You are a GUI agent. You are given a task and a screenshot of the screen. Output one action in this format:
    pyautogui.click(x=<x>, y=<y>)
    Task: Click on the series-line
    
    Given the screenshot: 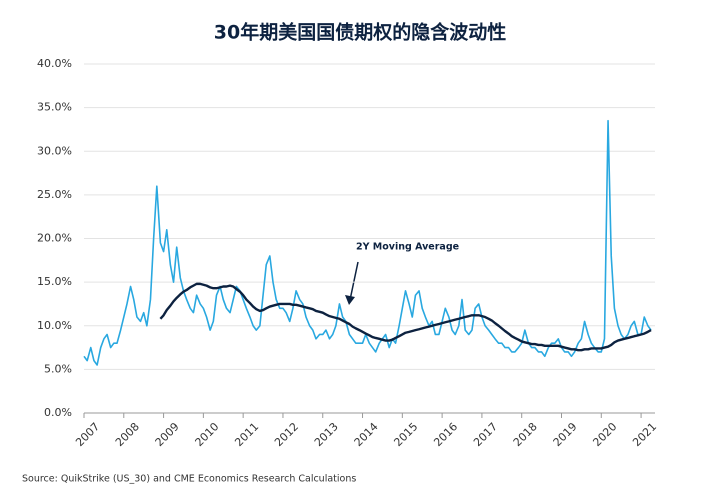 What is the action you would take?
    pyautogui.click(x=405, y=317)
    